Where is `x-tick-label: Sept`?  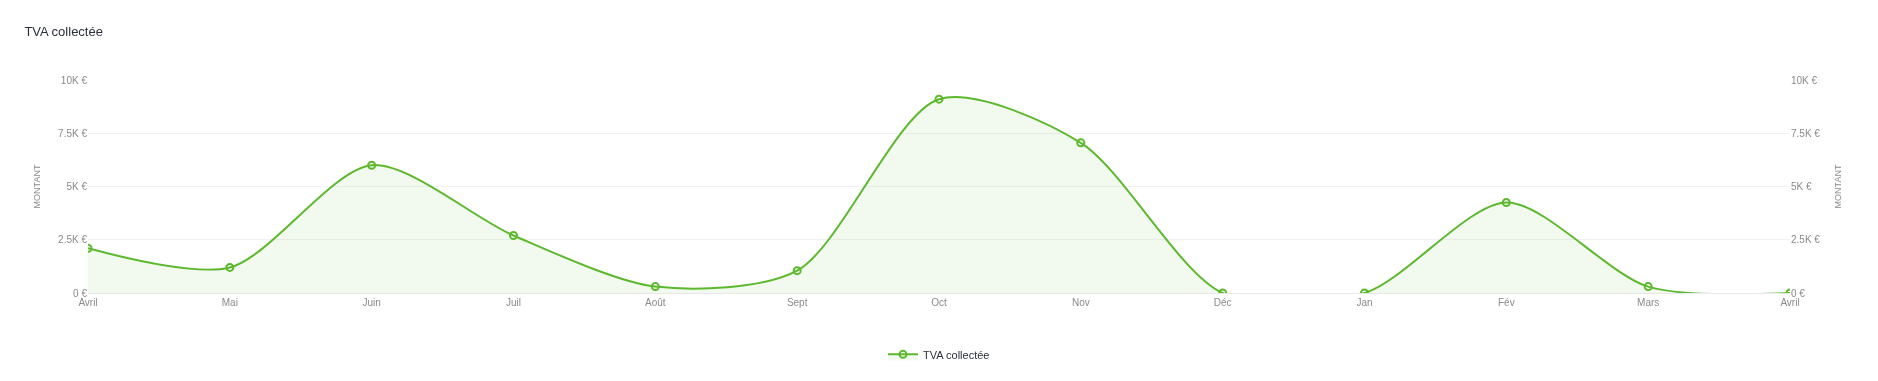 x-tick-label: Sept is located at coordinates (797, 302).